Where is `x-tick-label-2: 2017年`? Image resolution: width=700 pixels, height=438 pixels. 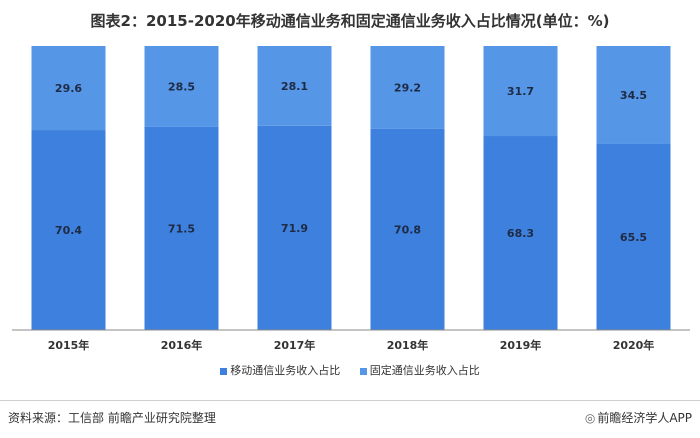
x-tick-label-2: 2017年 is located at coordinates (295, 345).